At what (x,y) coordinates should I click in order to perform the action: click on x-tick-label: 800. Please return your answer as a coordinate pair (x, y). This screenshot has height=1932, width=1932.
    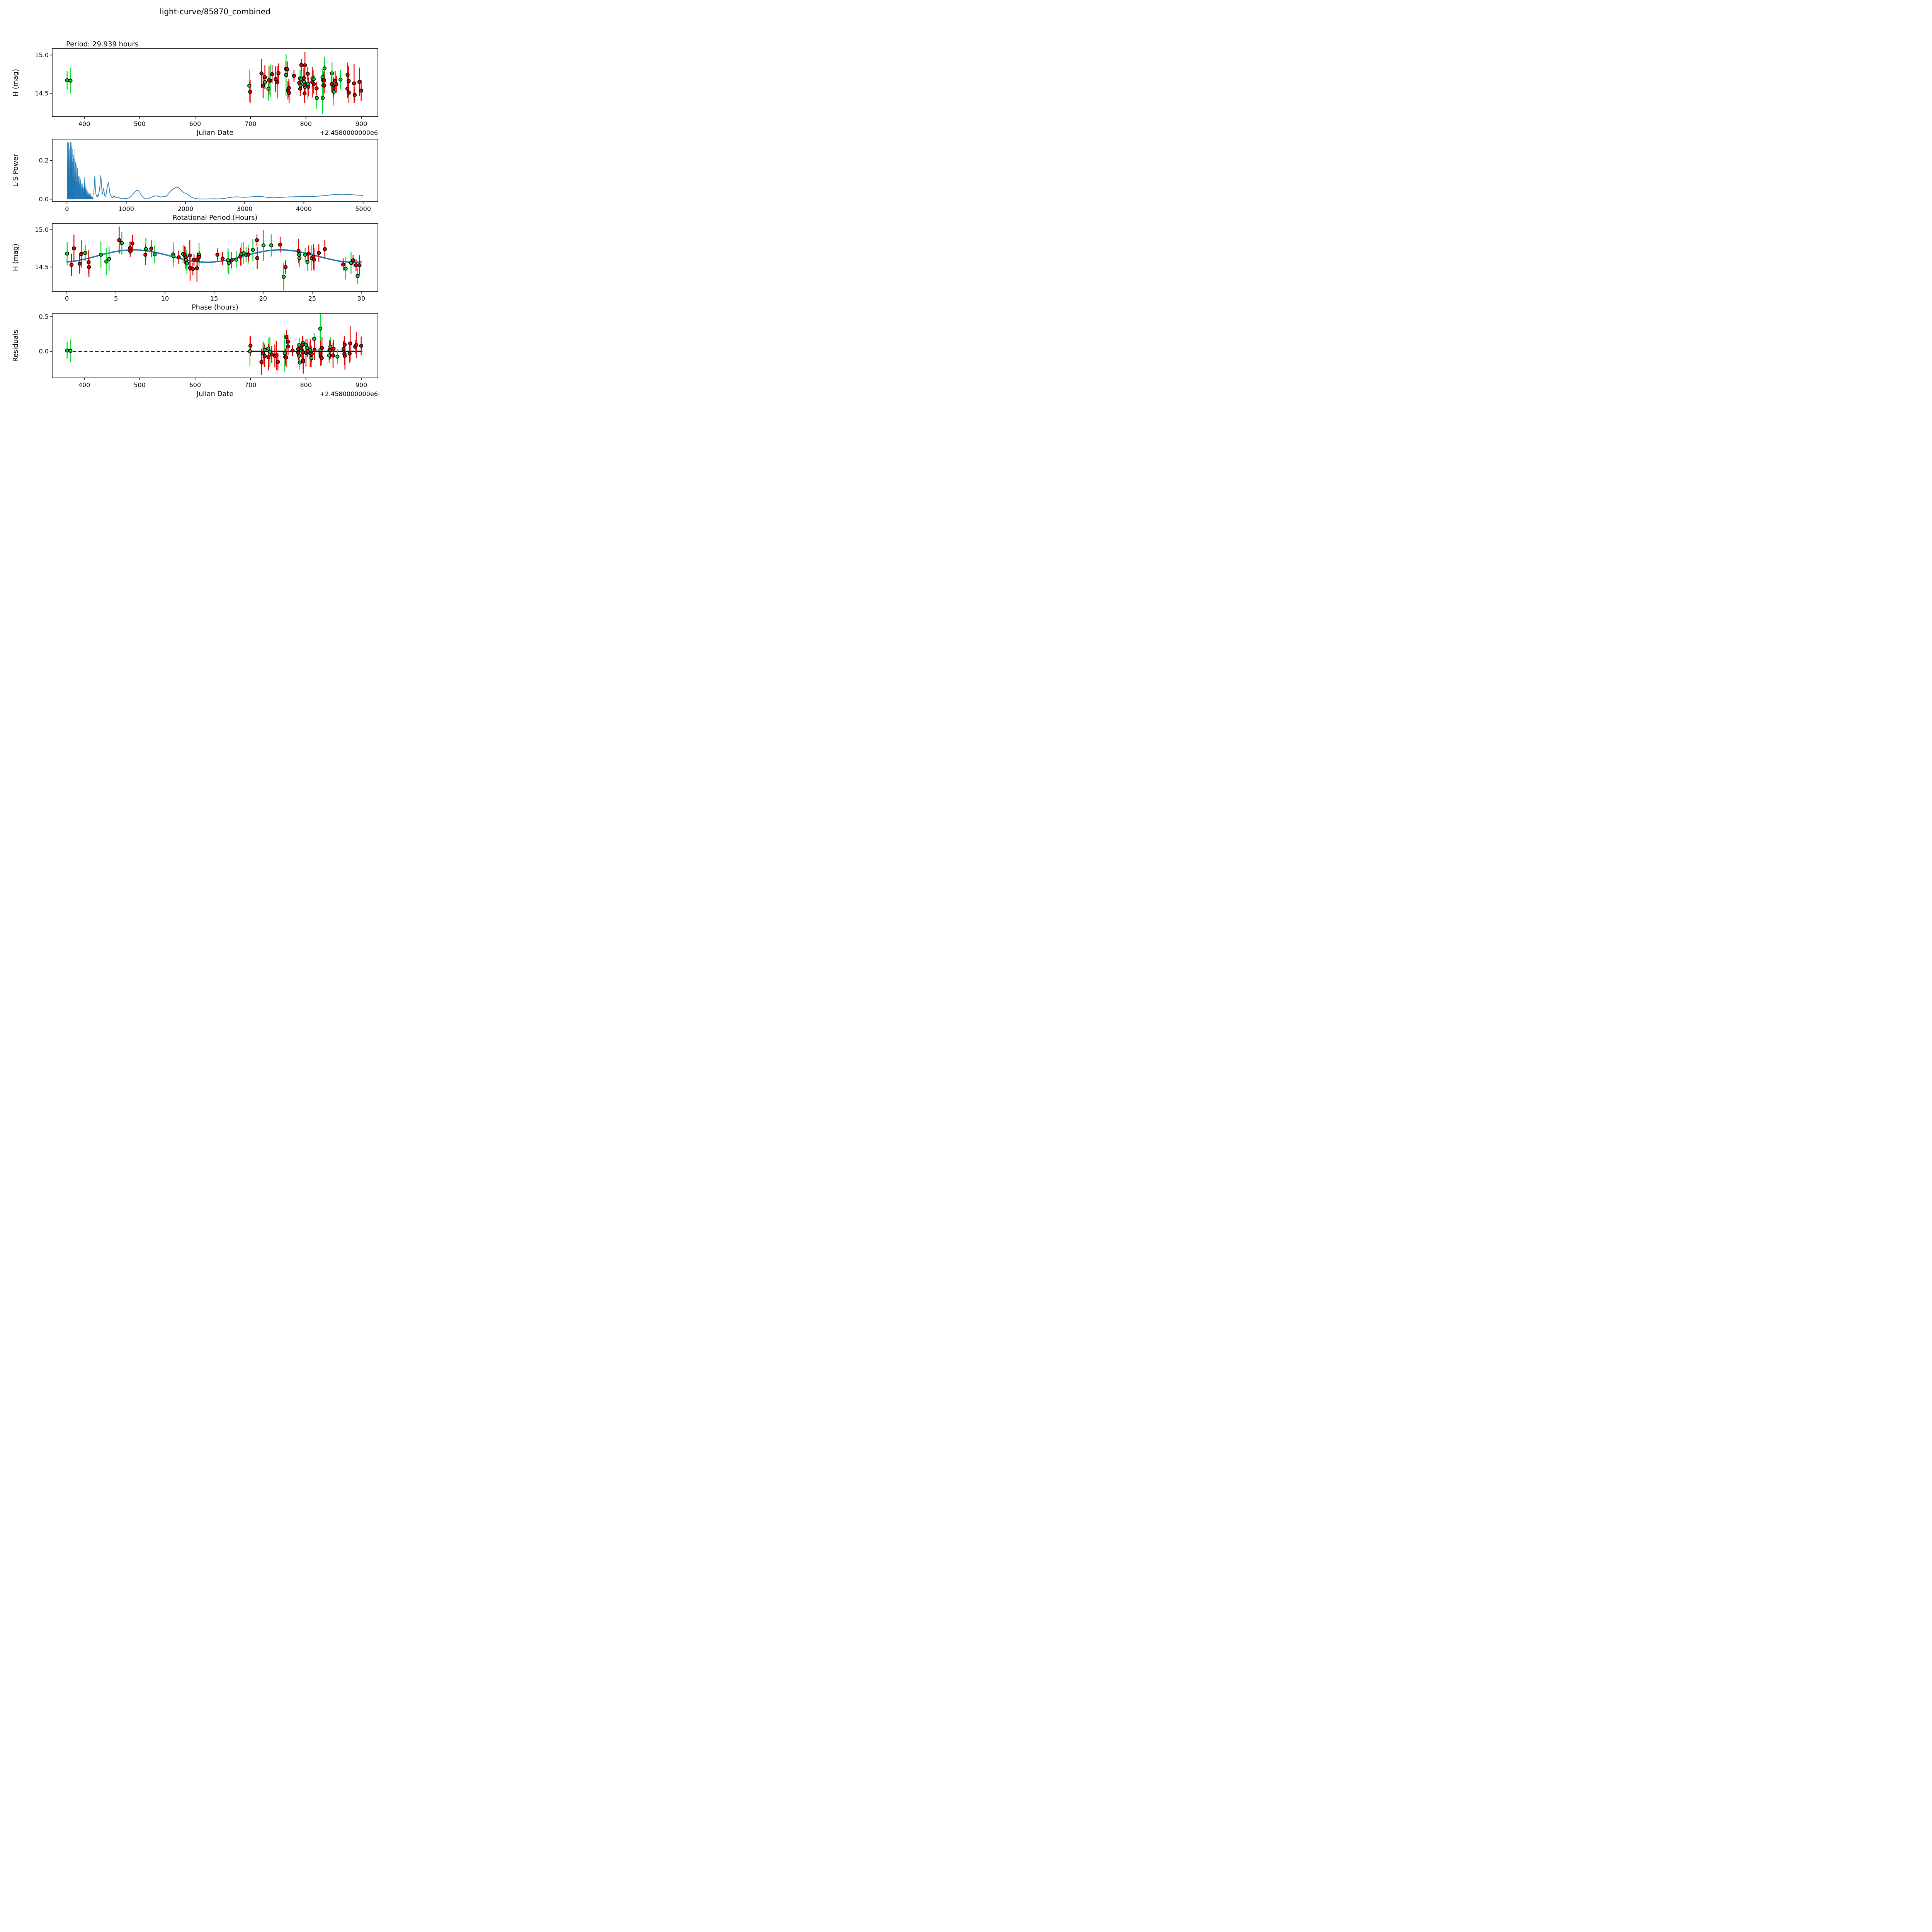
    Looking at the image, I should click on (306, 124).